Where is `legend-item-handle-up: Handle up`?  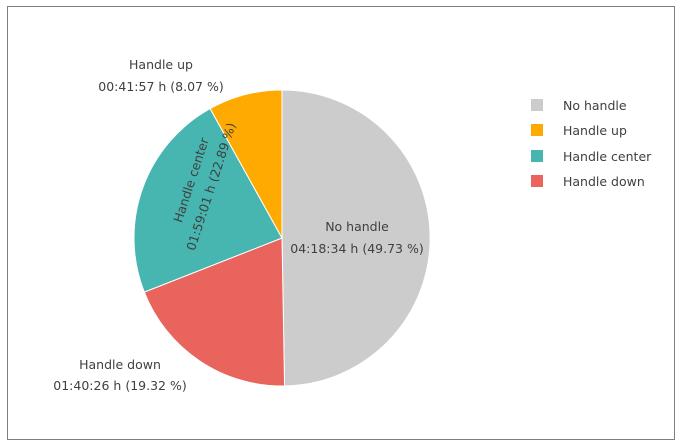
legend-item-handle-up: Handle up is located at coordinates (579, 130).